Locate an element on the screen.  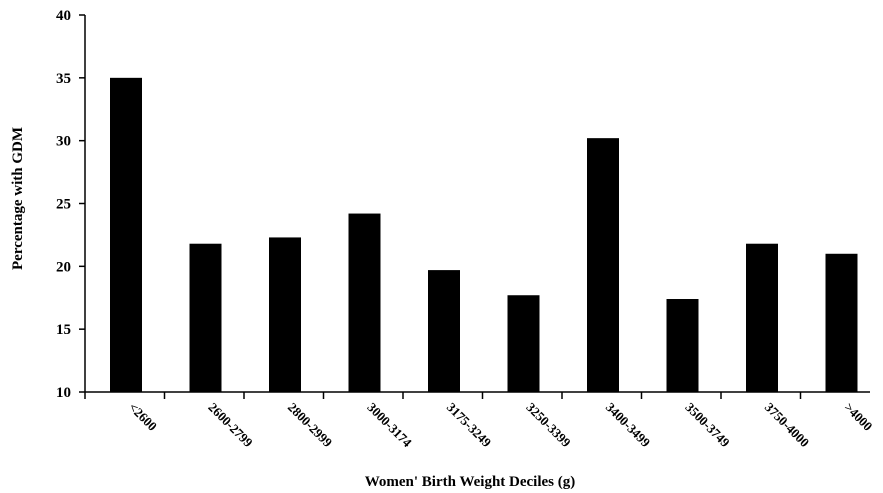
x-tick-label: 3500-3749 is located at coordinates (707, 425).